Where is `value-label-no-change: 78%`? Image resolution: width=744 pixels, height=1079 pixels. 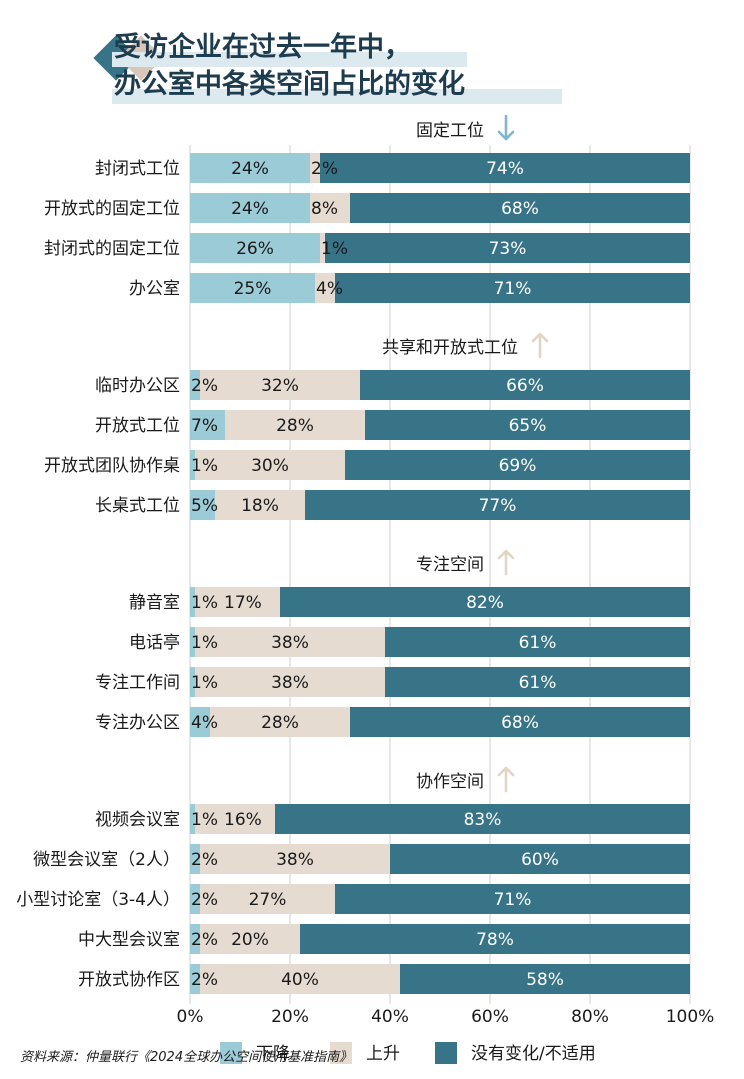 value-label-no-change: 78% is located at coordinates (495, 940).